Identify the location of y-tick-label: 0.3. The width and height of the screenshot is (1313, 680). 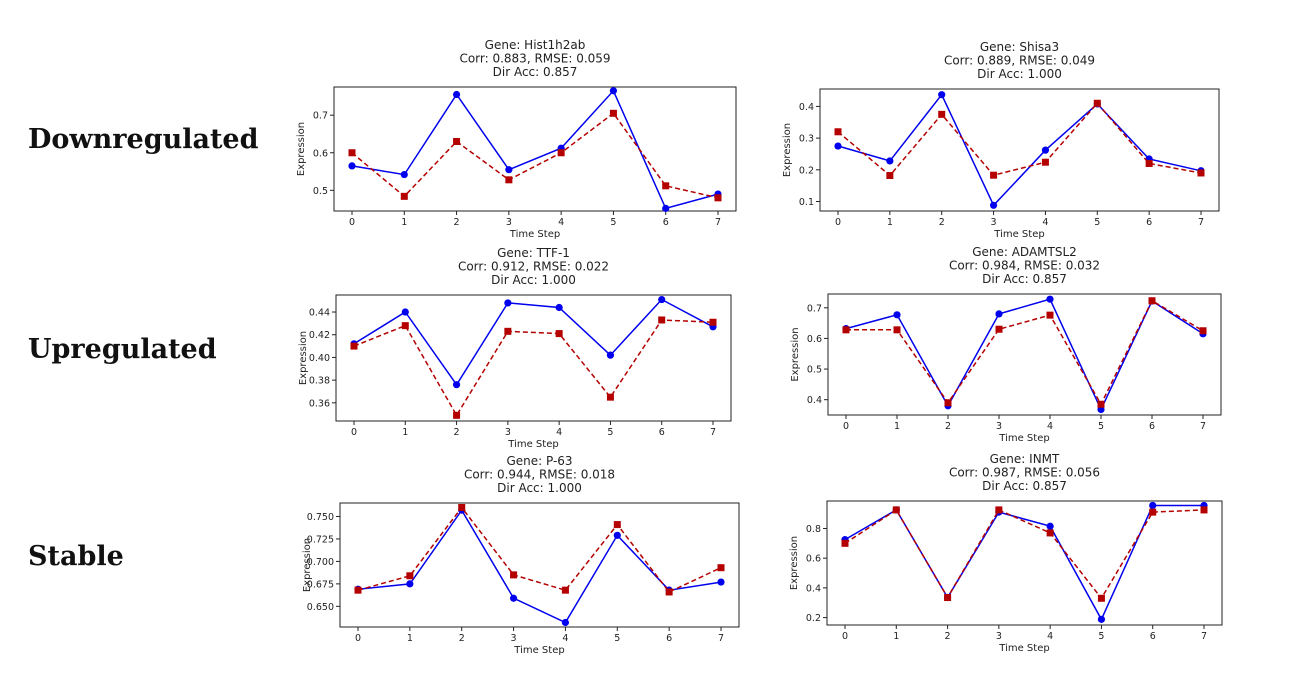
(806, 139).